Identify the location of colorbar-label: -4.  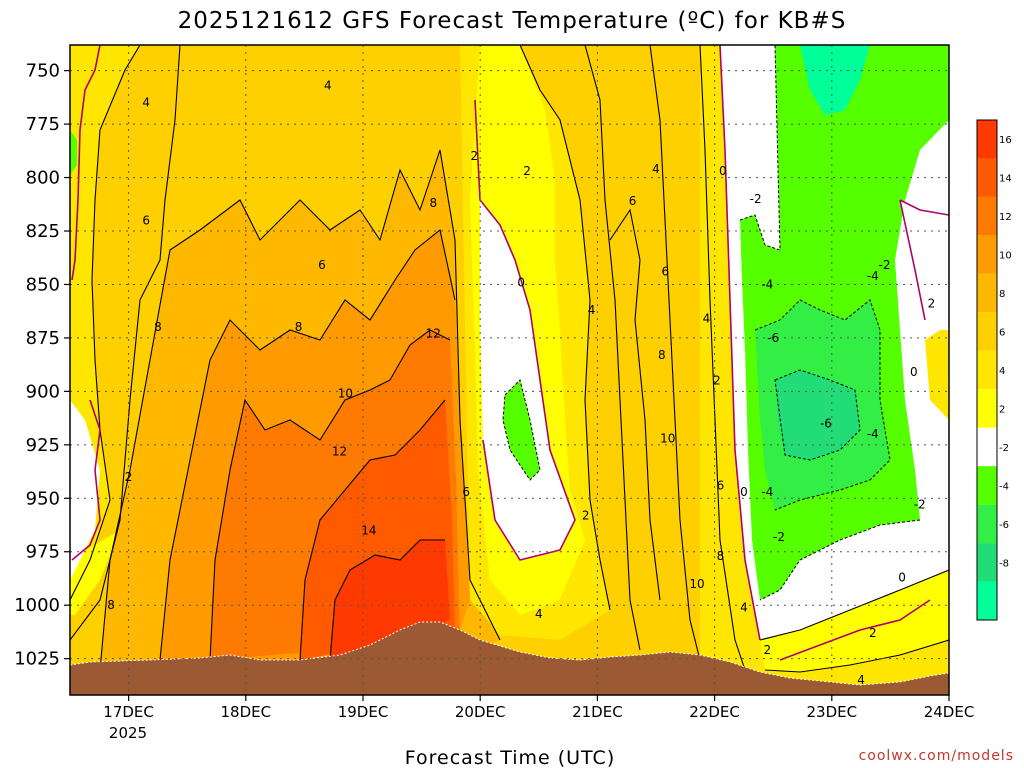
(1004, 486).